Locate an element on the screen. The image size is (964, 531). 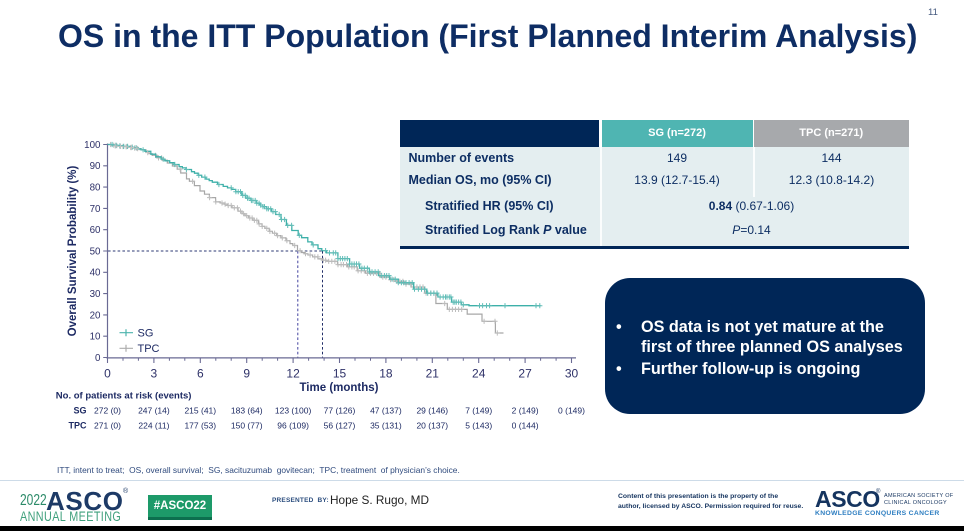
svg-text: 47 (137) is located at coordinates (386, 411).